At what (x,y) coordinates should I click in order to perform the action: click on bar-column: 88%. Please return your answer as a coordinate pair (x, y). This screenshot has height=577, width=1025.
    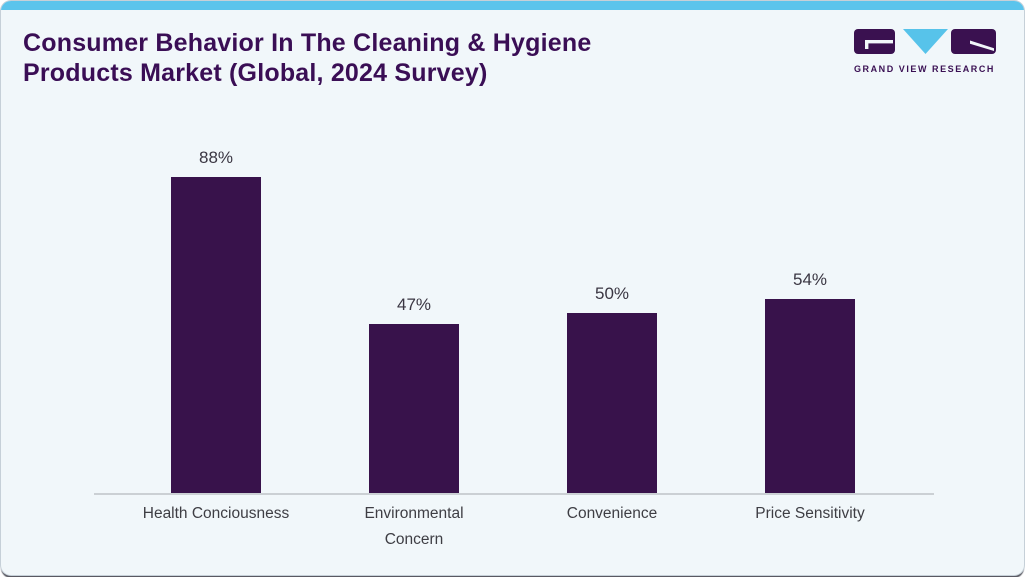
    Looking at the image, I should click on (216, 320).